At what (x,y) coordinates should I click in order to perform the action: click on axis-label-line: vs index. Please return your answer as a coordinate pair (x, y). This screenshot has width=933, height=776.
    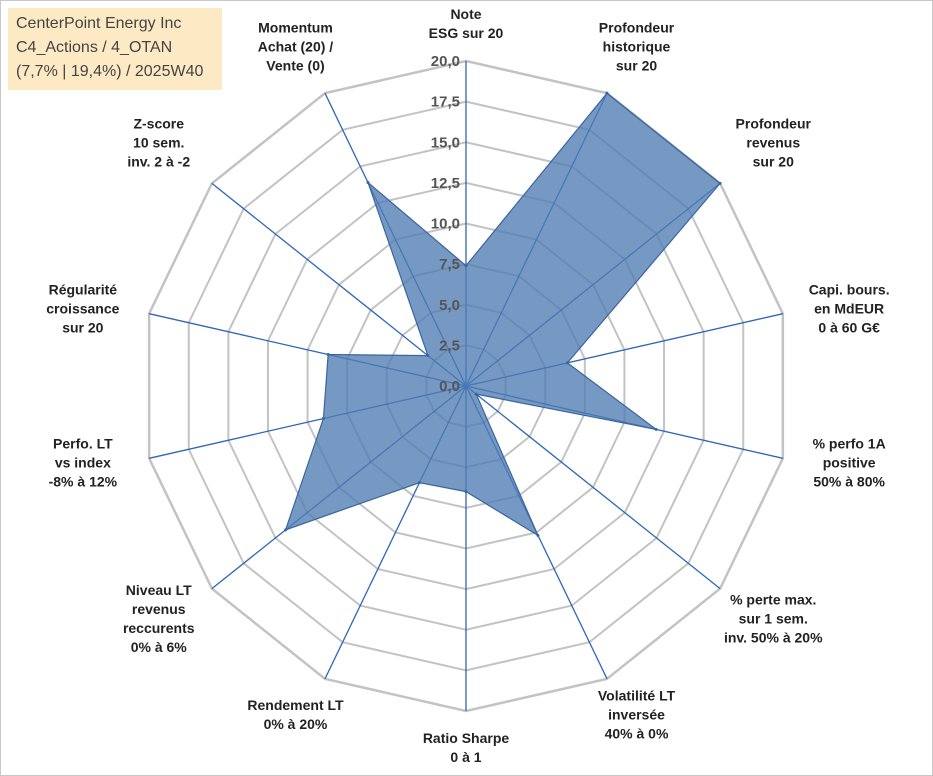
    Looking at the image, I should click on (83, 462).